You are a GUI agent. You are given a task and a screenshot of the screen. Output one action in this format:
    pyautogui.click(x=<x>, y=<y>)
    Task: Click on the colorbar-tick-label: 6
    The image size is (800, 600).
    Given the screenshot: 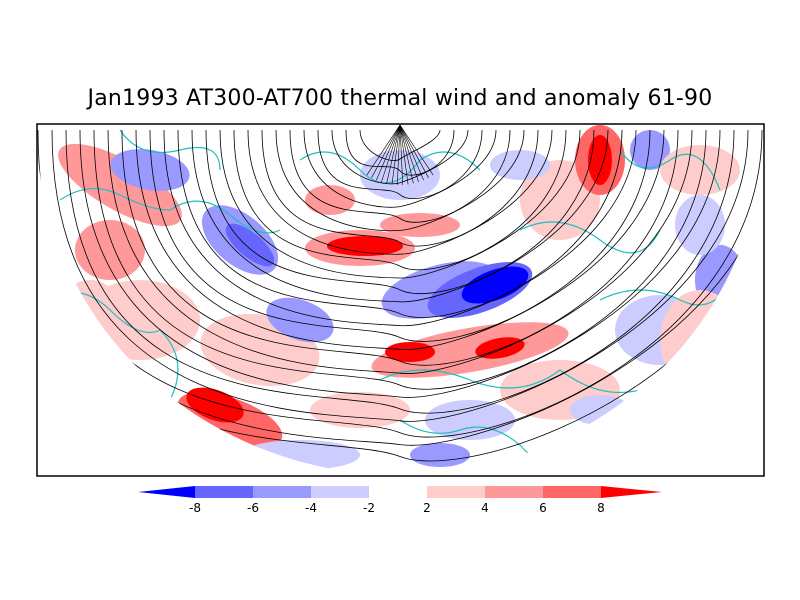 What is the action you would take?
    pyautogui.click(x=543, y=508)
    